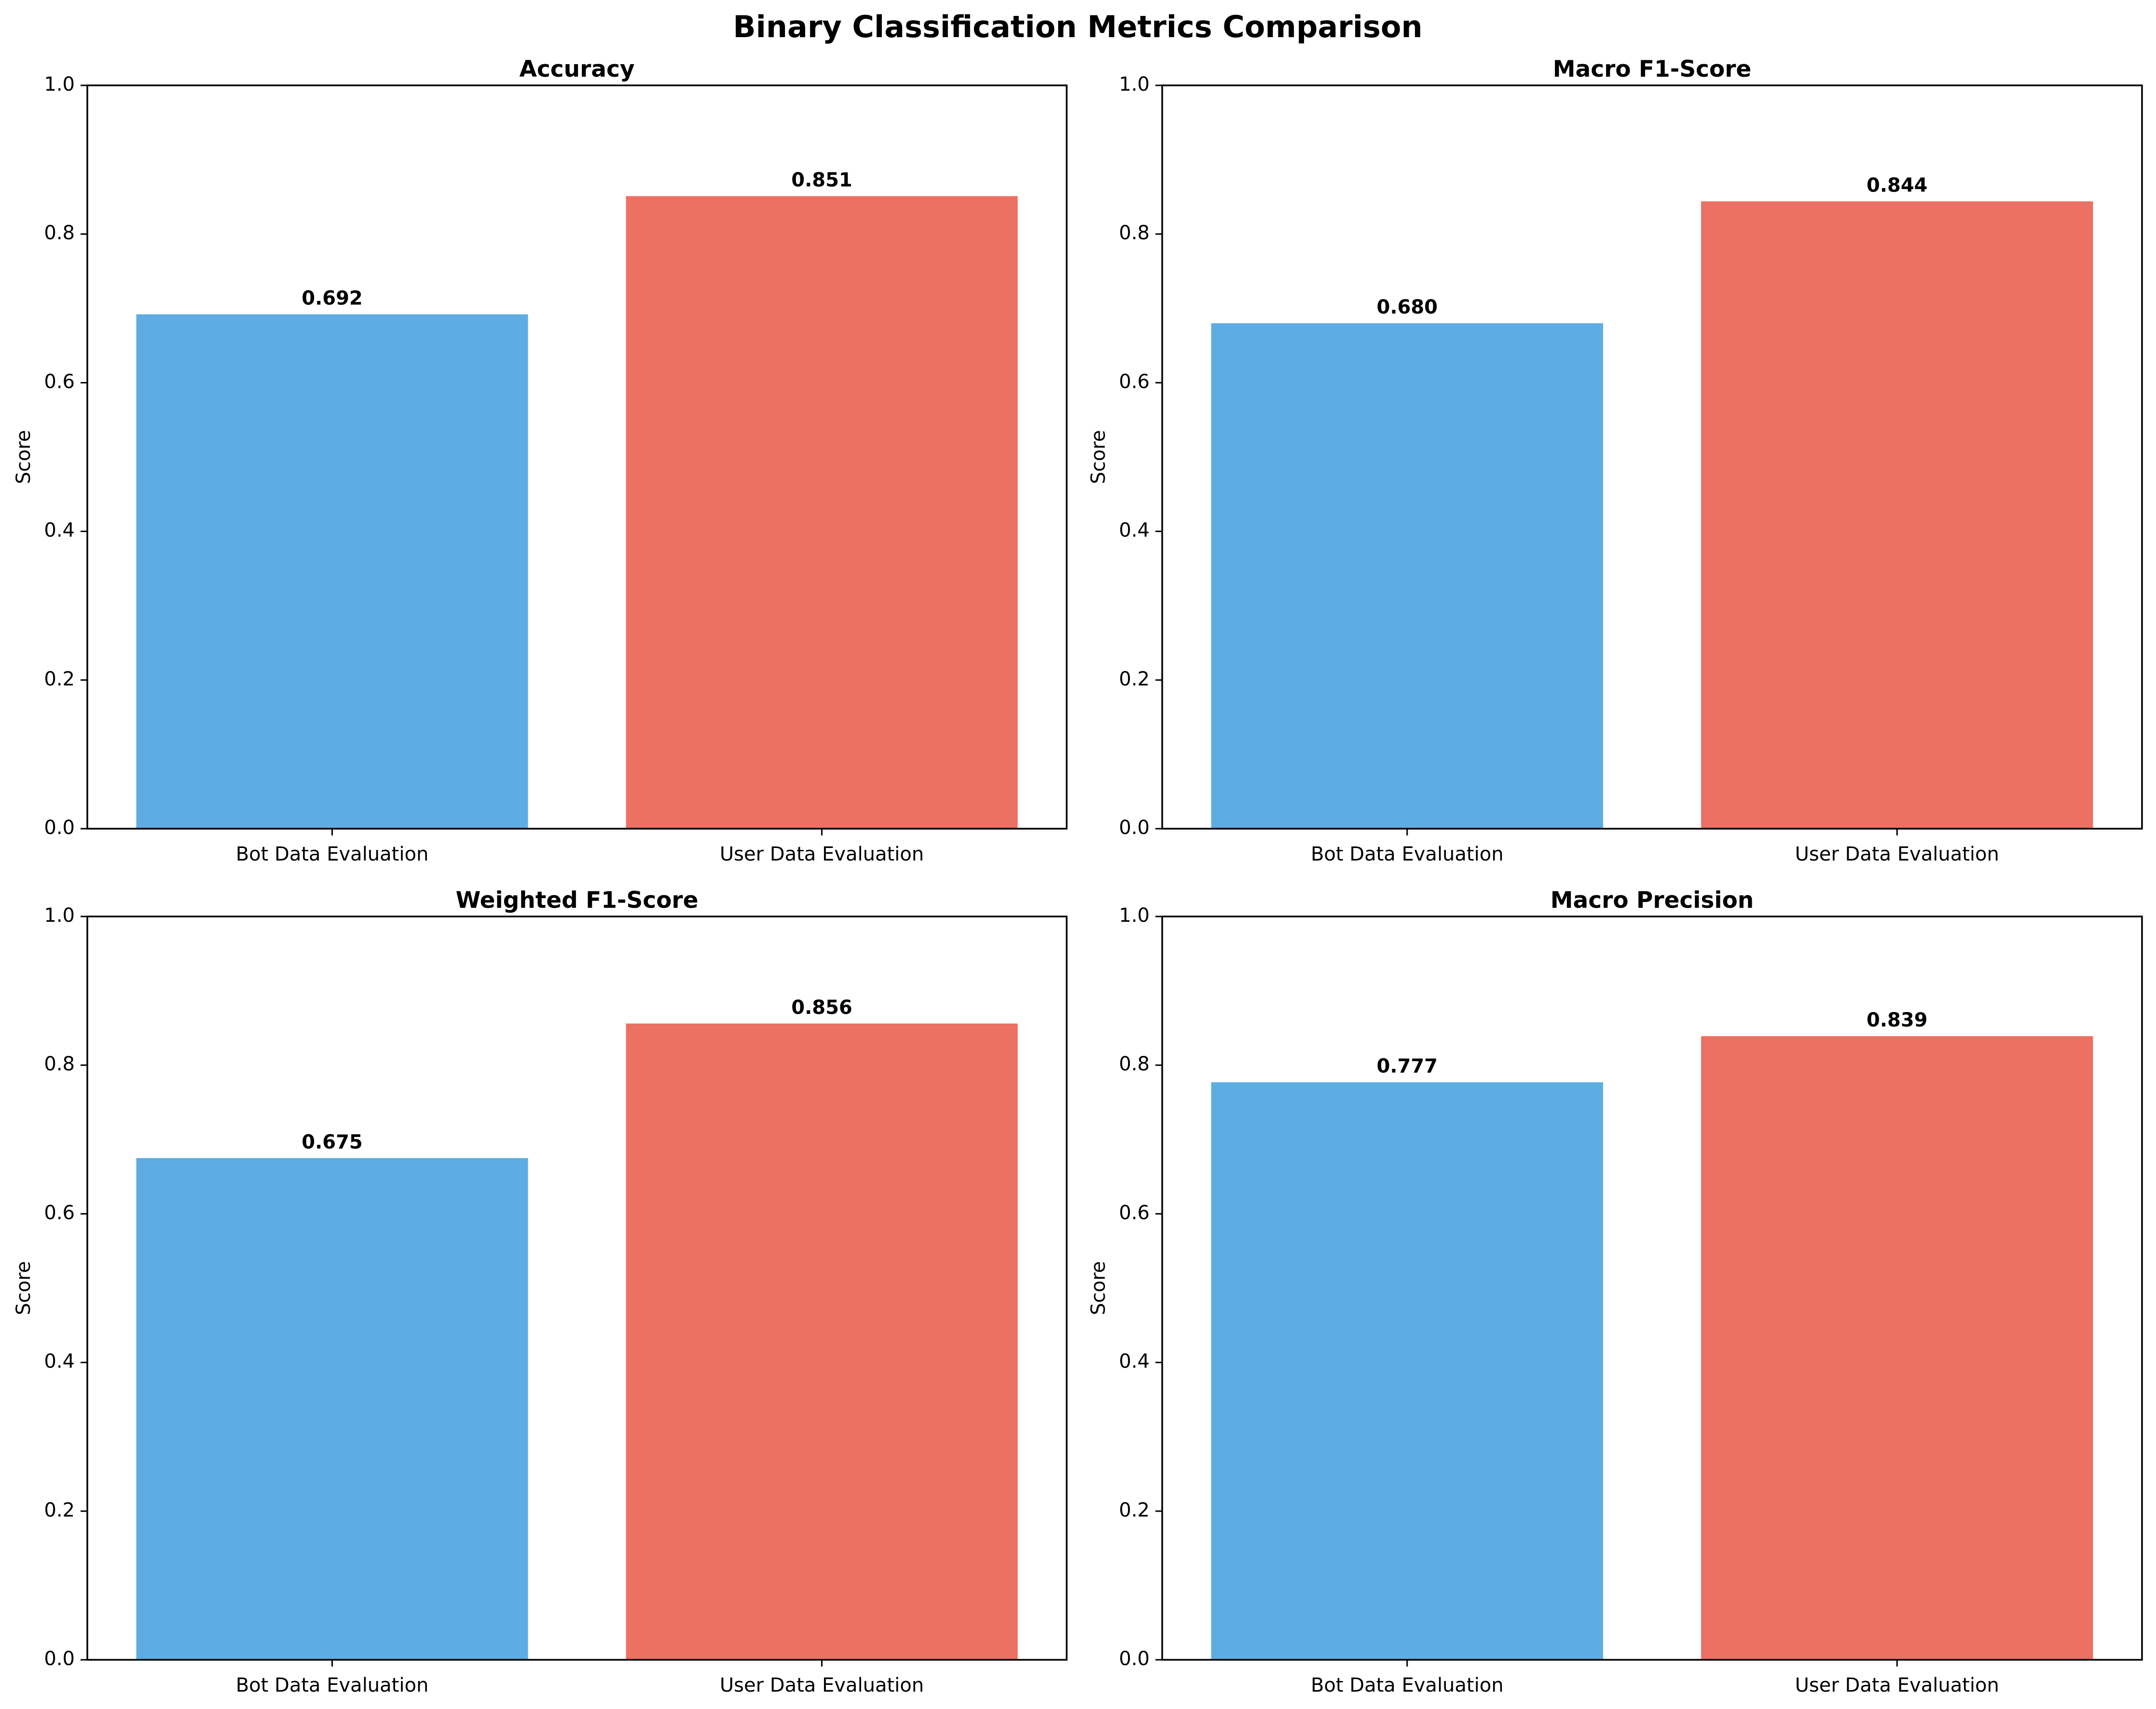 The height and width of the screenshot is (1709, 2156). What do you see at coordinates (1407, 1066) in the screenshot?
I see `bar-value-label: 0.777` at bounding box center [1407, 1066].